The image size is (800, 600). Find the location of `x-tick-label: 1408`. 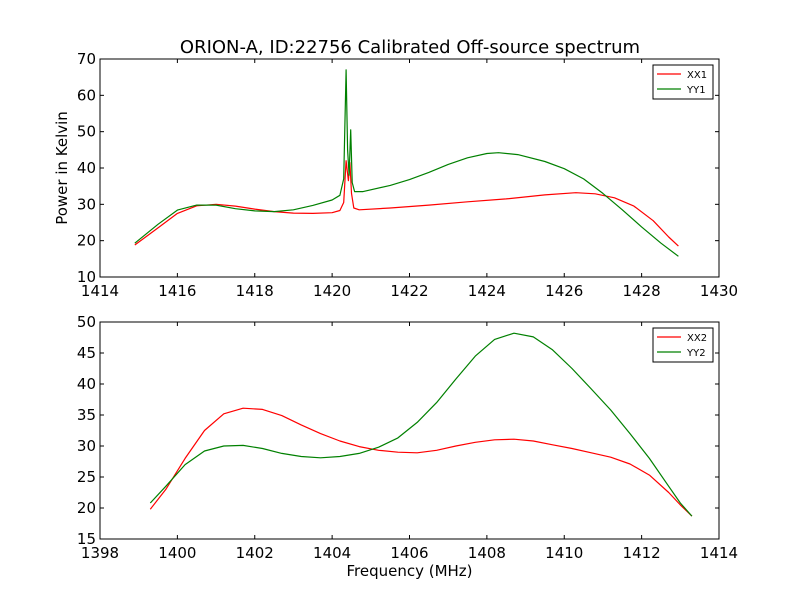

x-tick-label: 1408 is located at coordinates (487, 553).